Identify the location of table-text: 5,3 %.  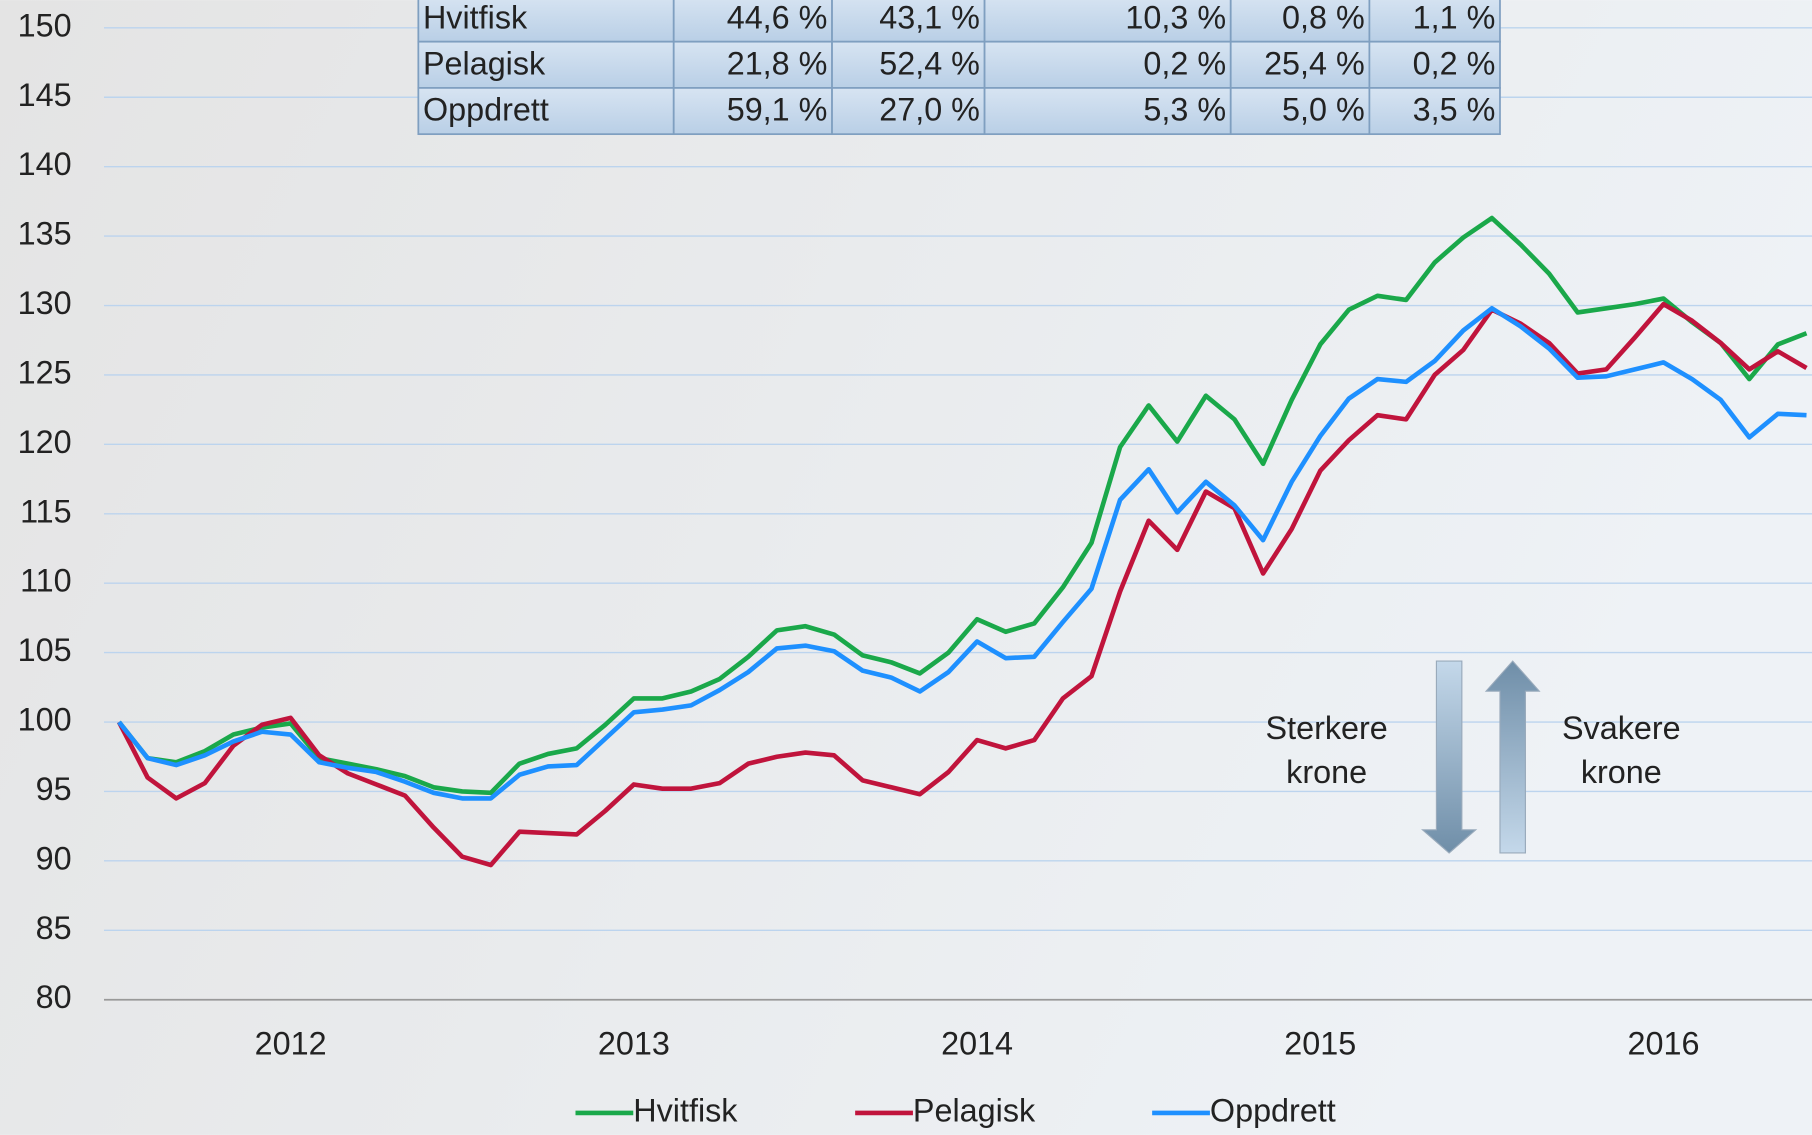
(1184, 110).